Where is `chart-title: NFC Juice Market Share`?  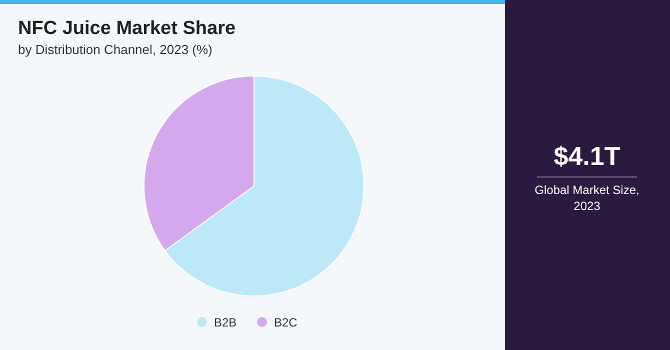
chart-title: NFC Juice Market Share is located at coordinates (127, 28).